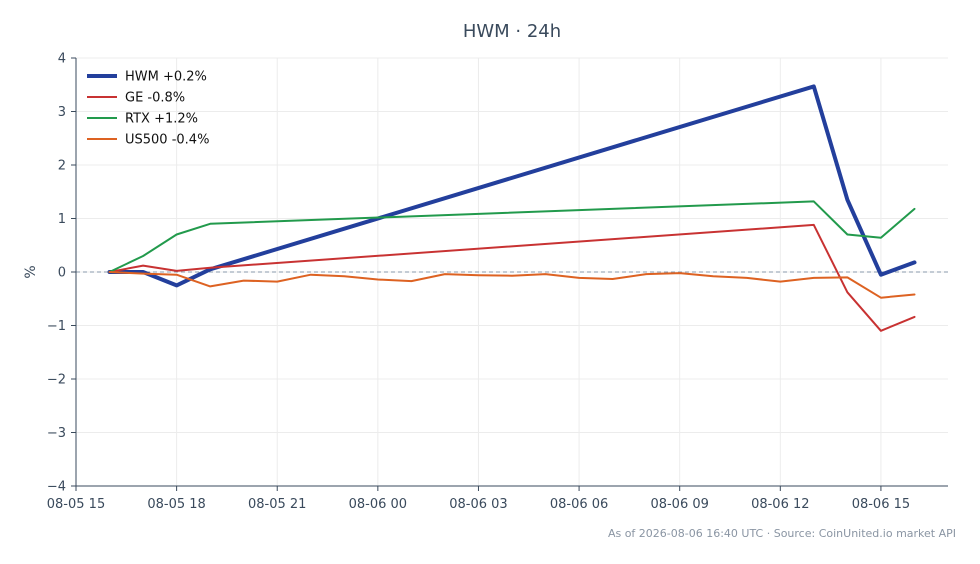 Image resolution: width=980 pixels, height=564 pixels. What do you see at coordinates (56, 326) in the screenshot?
I see `y-tick-label: −1` at bounding box center [56, 326].